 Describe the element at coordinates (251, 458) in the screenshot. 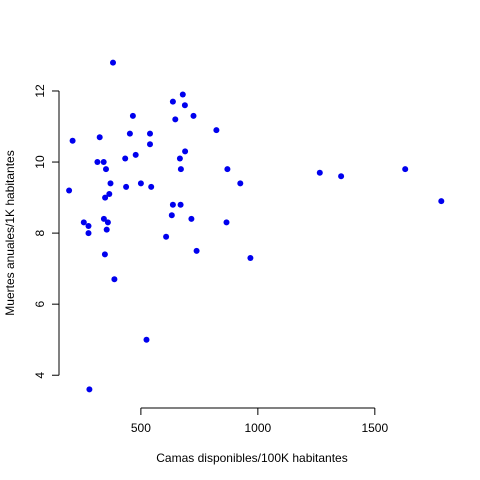

I see `x-axis-title: Camas disponibles/100K habitantes` at that location.